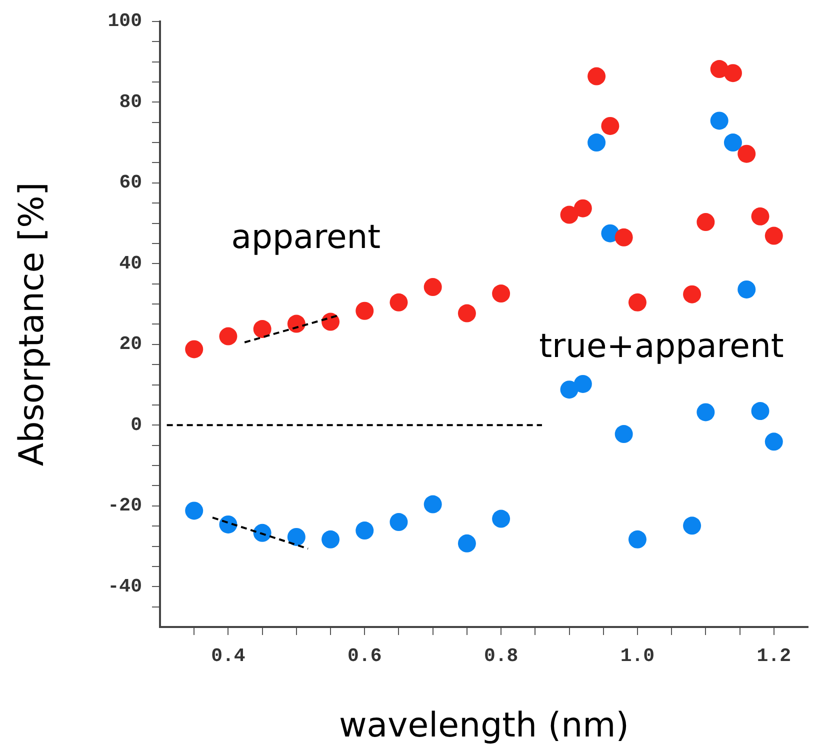  What do you see at coordinates (130, 344) in the screenshot?
I see `y-tick-label: 20` at bounding box center [130, 344].